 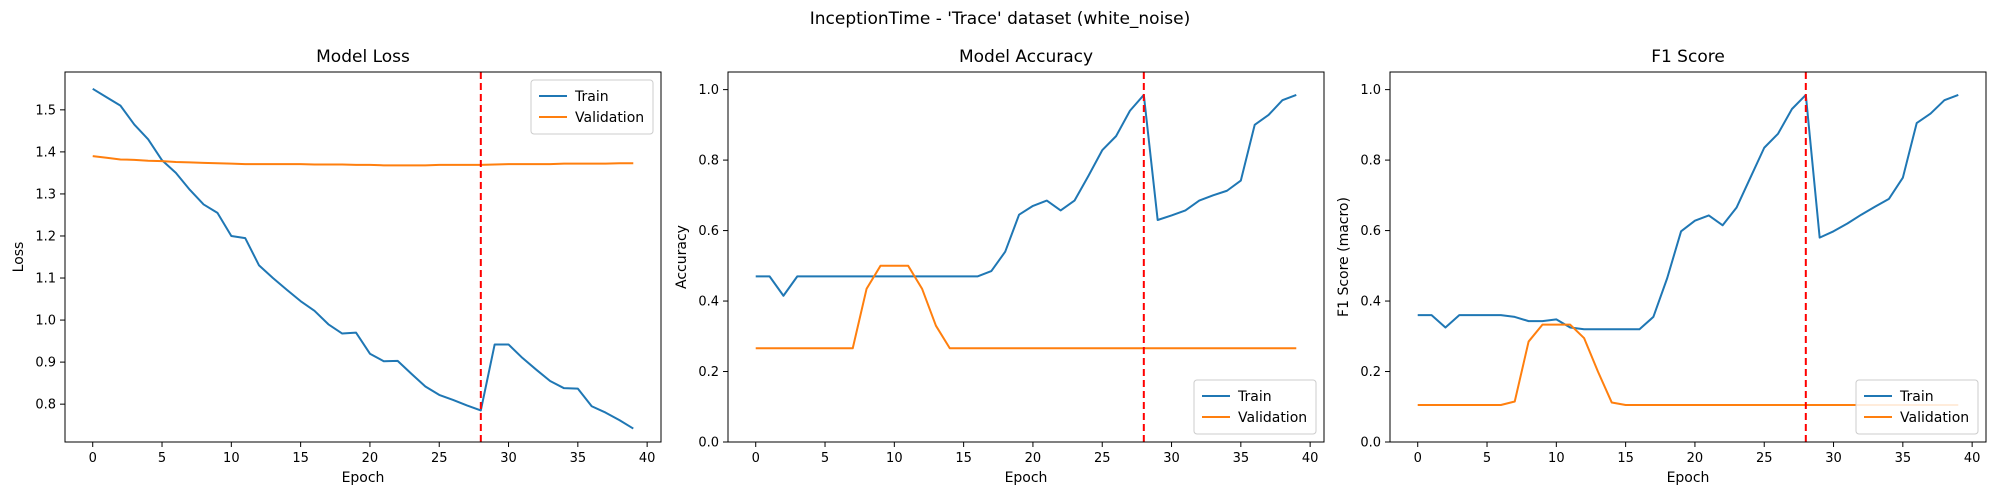 What do you see at coordinates (45, 236) in the screenshot?
I see `y-tick-label: 1.2` at bounding box center [45, 236].